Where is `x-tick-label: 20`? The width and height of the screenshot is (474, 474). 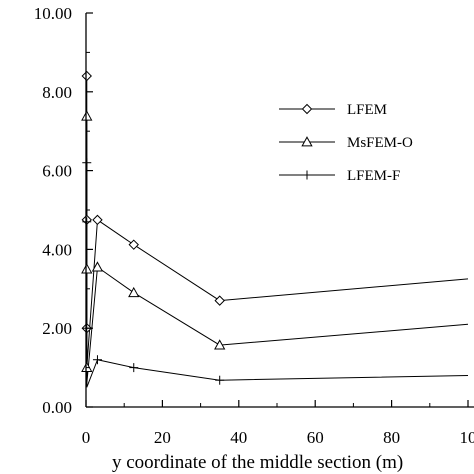 x-tick-label: 20 is located at coordinates (162, 437).